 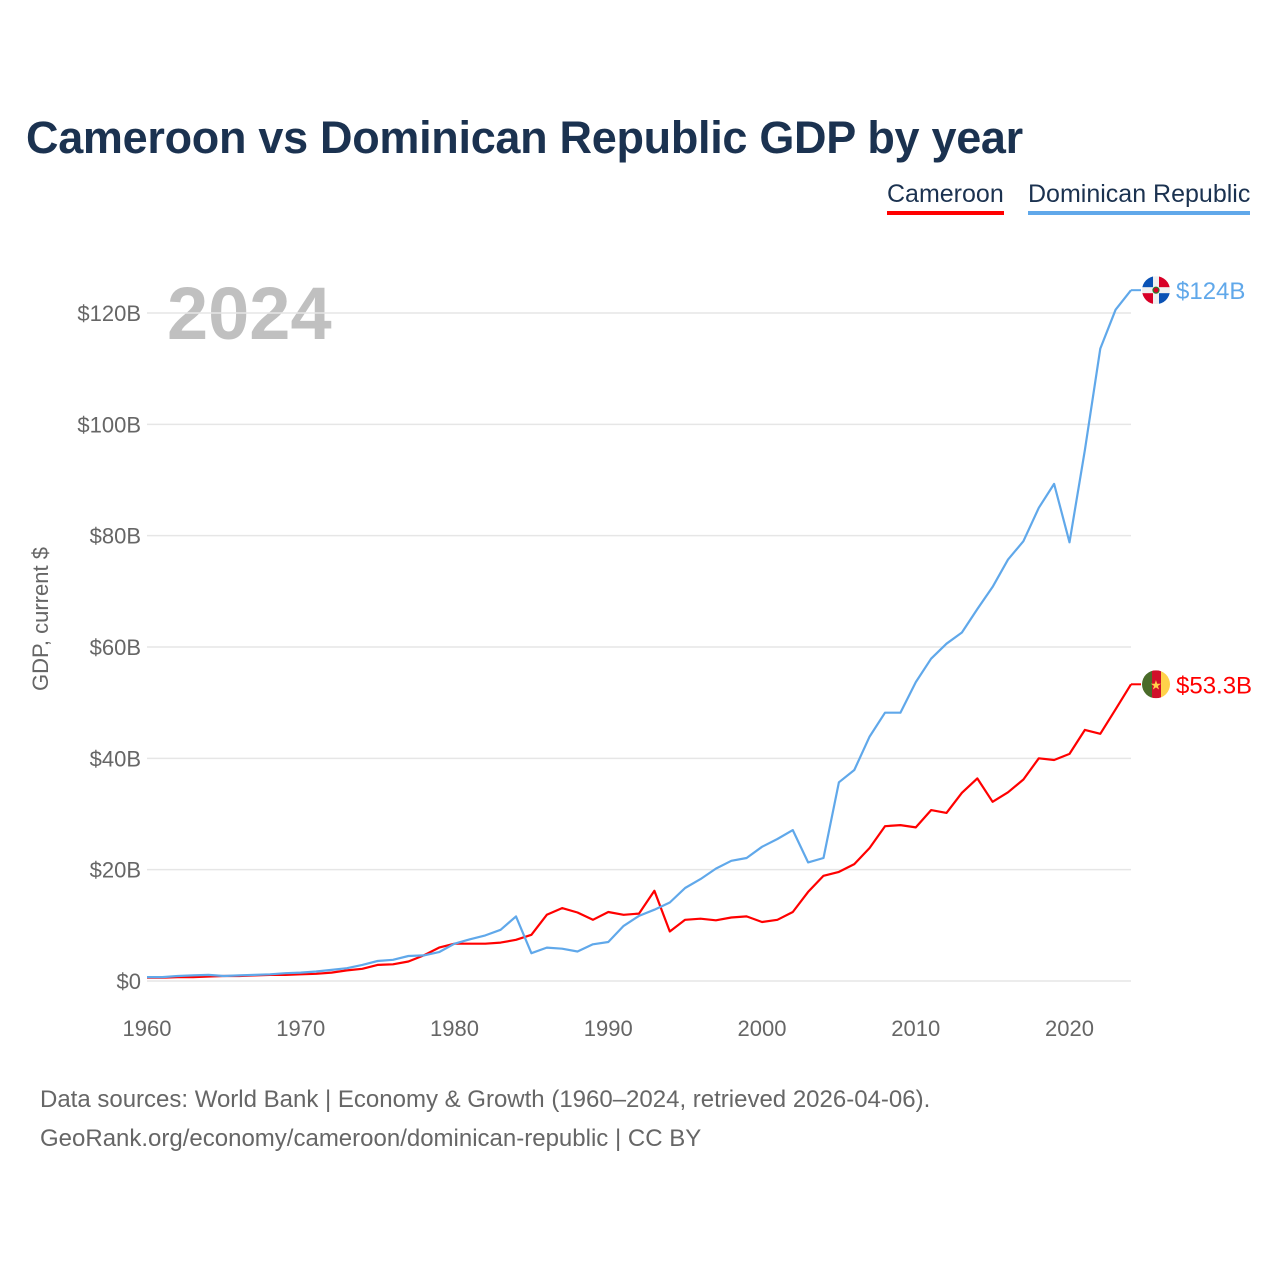 I want to click on legend-item-cameroon: Cameroon, so click(x=945, y=197).